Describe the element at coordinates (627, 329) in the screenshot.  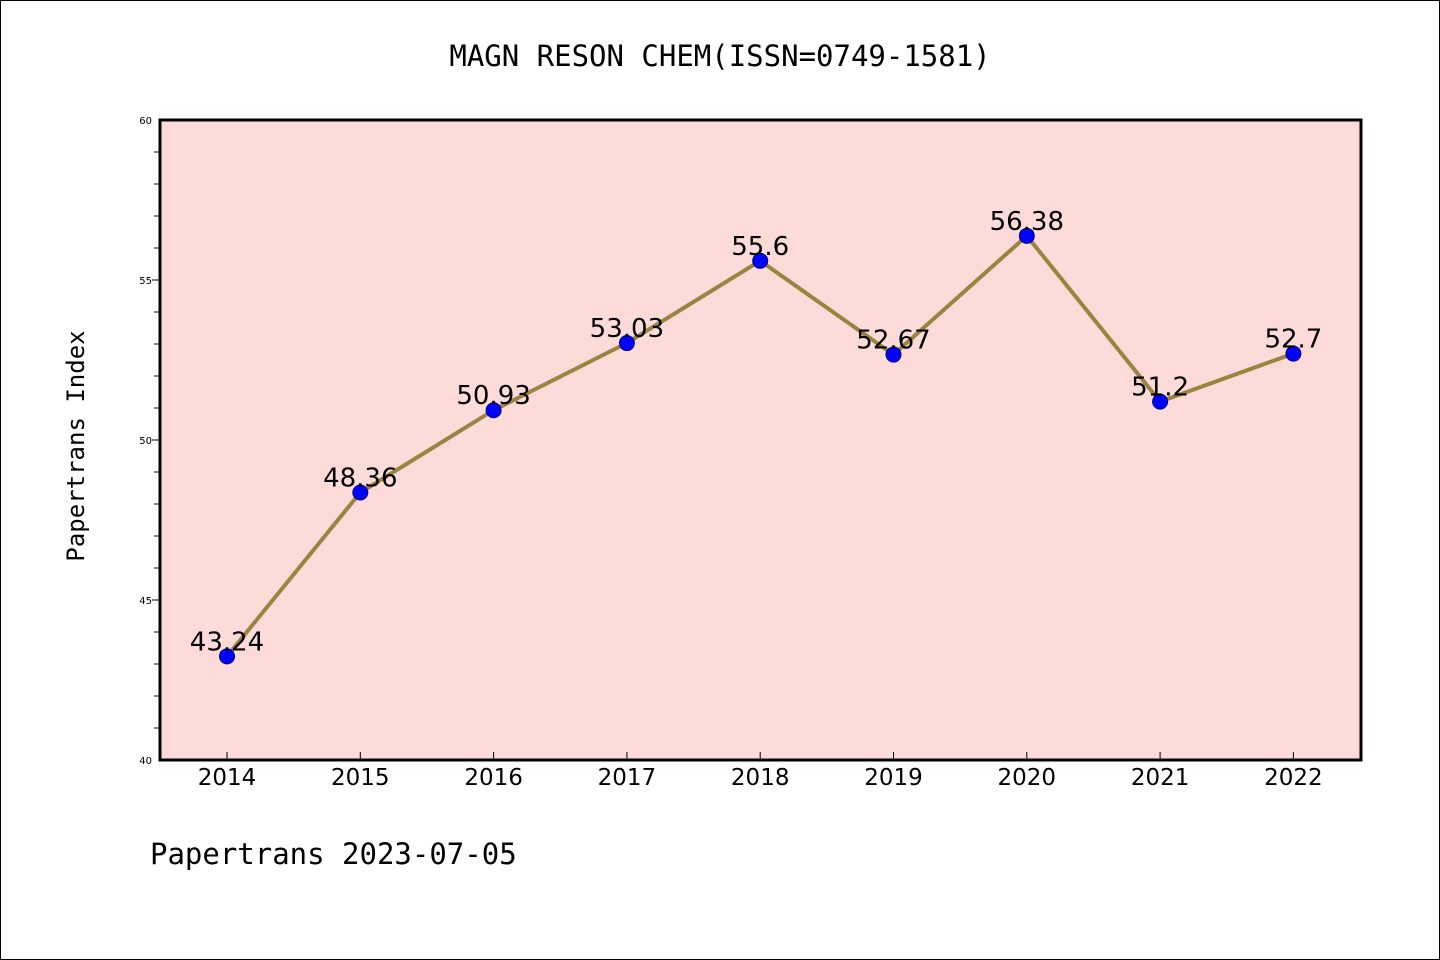
I see `data-label: 53.03` at that location.